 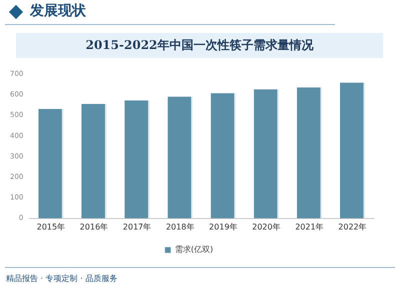 What do you see at coordinates (58, 11) in the screenshot?
I see `text: 发展现状` at bounding box center [58, 11].